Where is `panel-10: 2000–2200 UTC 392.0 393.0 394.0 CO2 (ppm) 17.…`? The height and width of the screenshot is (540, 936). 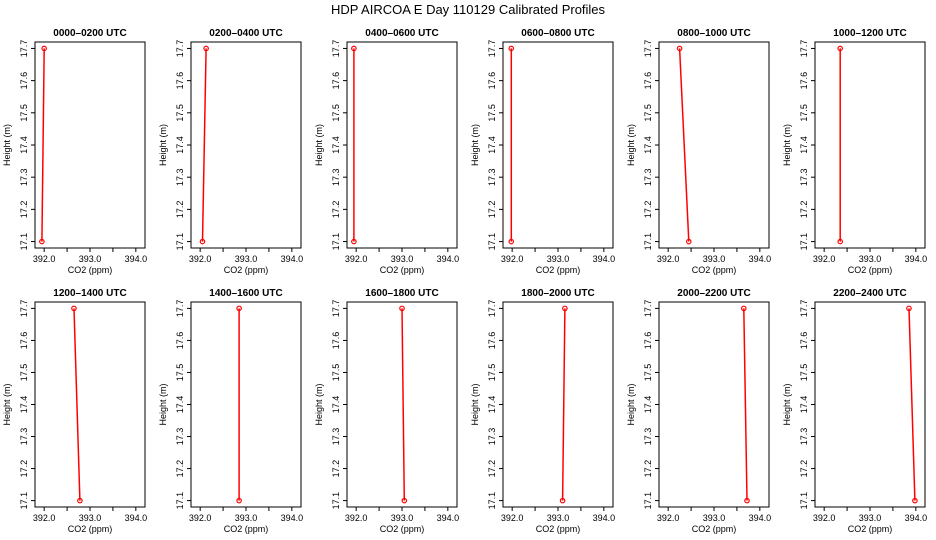
panel-10: 2000–2200 UTC 392.0 393.0 394.0 CO2 (ppm) 17.… is located at coordinates (698, 411).